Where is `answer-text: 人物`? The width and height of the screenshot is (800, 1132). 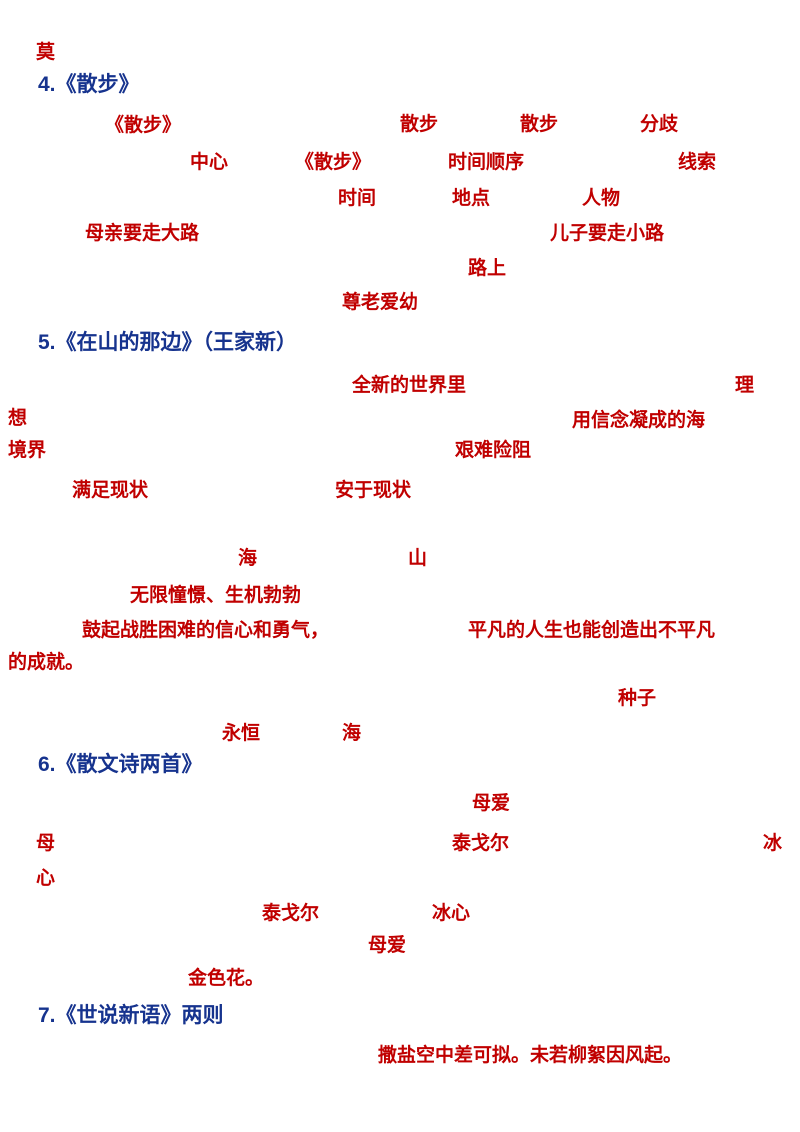
answer-text: 人物 is located at coordinates (601, 198).